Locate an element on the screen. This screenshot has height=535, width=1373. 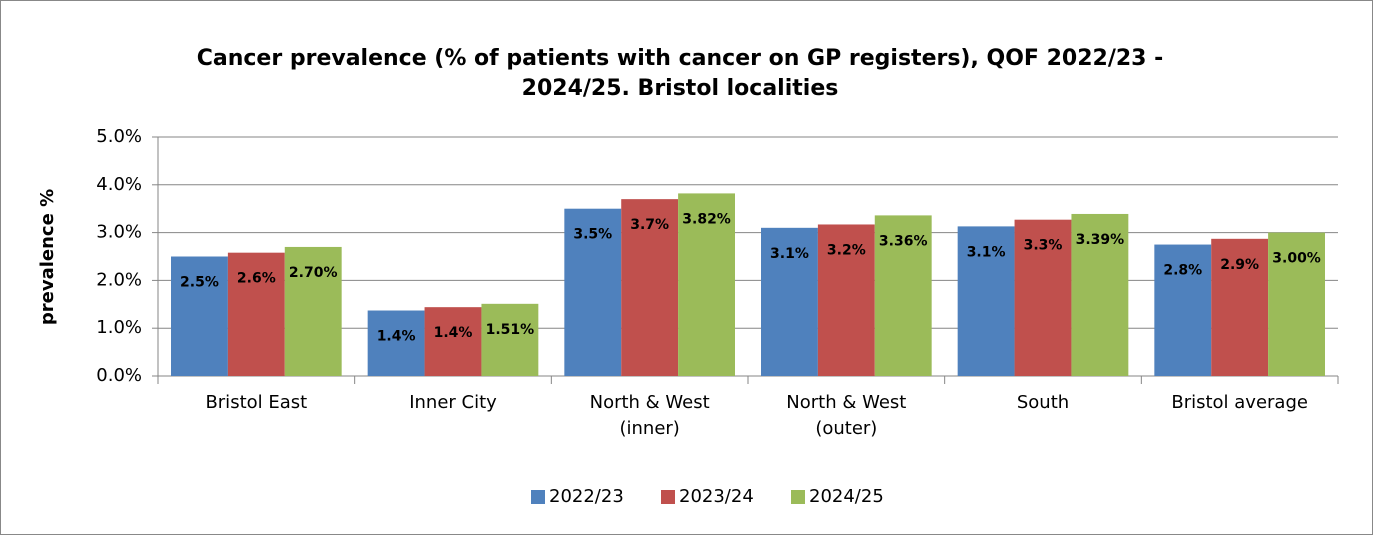
y-axis-label: prevalence % is located at coordinates (47, 257).